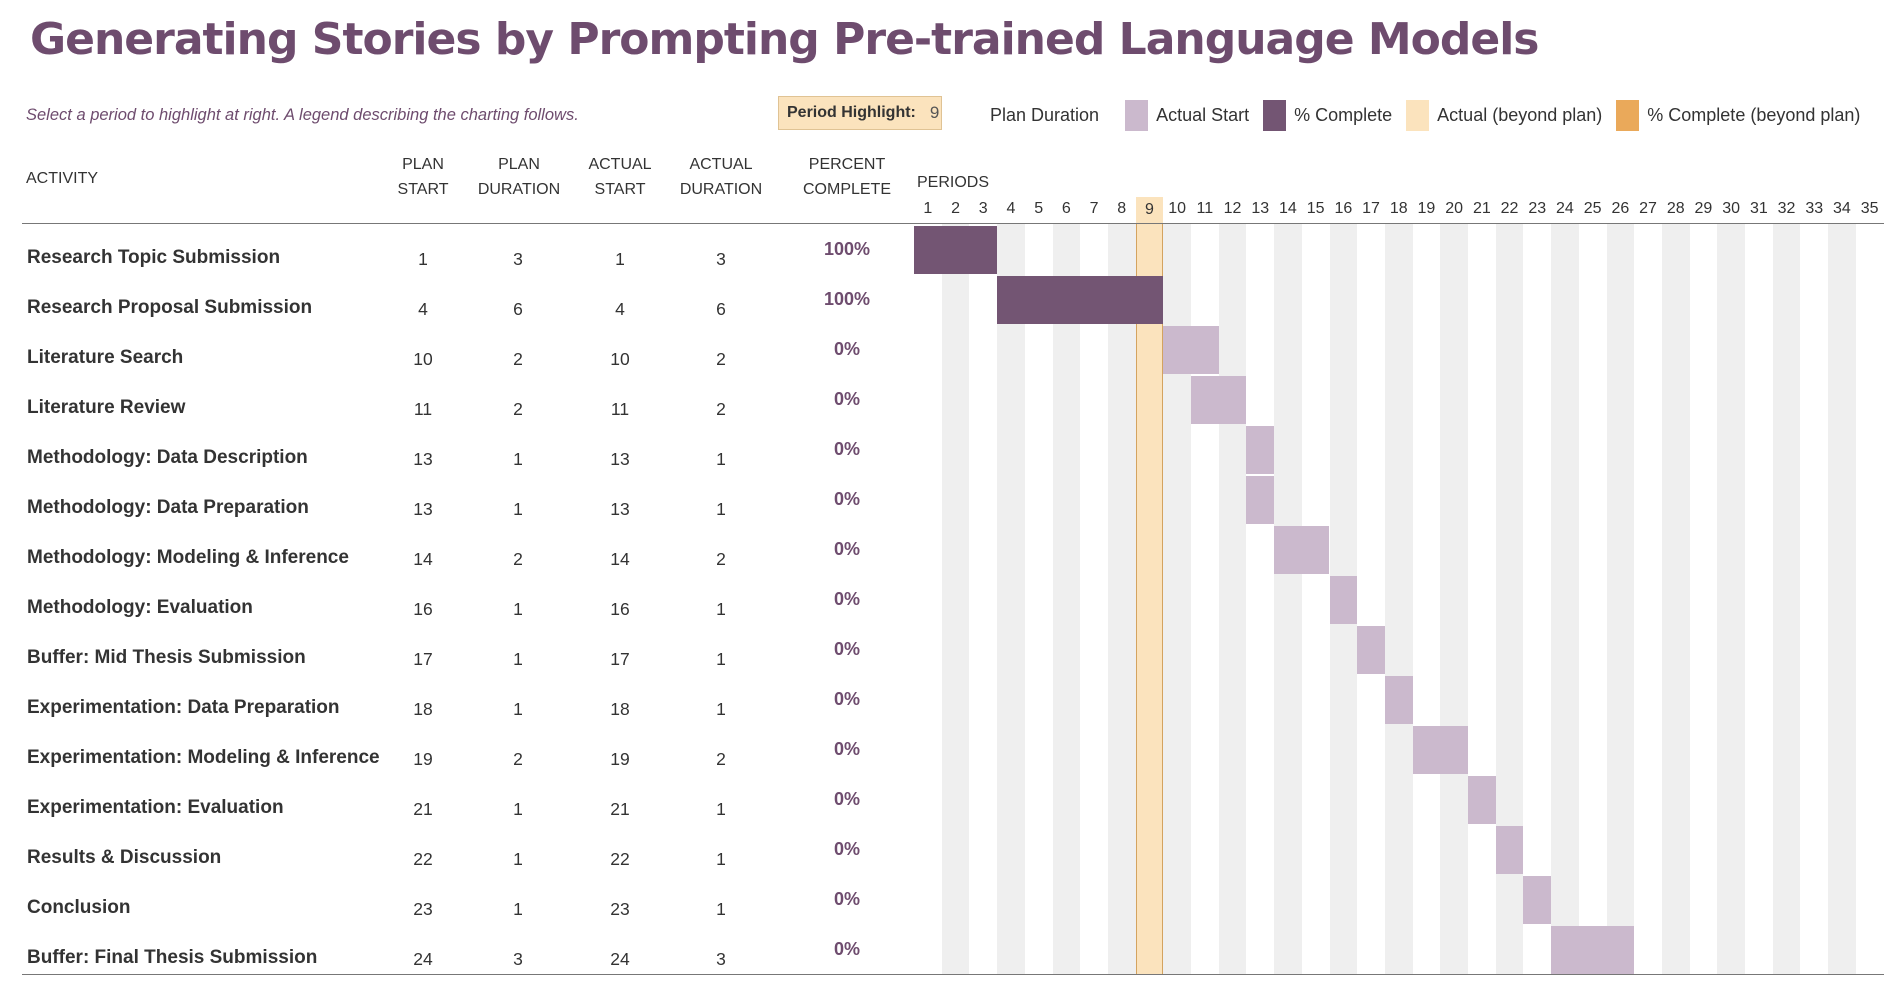 This screenshot has width=1884, height=1000. Describe the element at coordinates (1426, 208) in the screenshot. I see `period-number: 19` at that location.